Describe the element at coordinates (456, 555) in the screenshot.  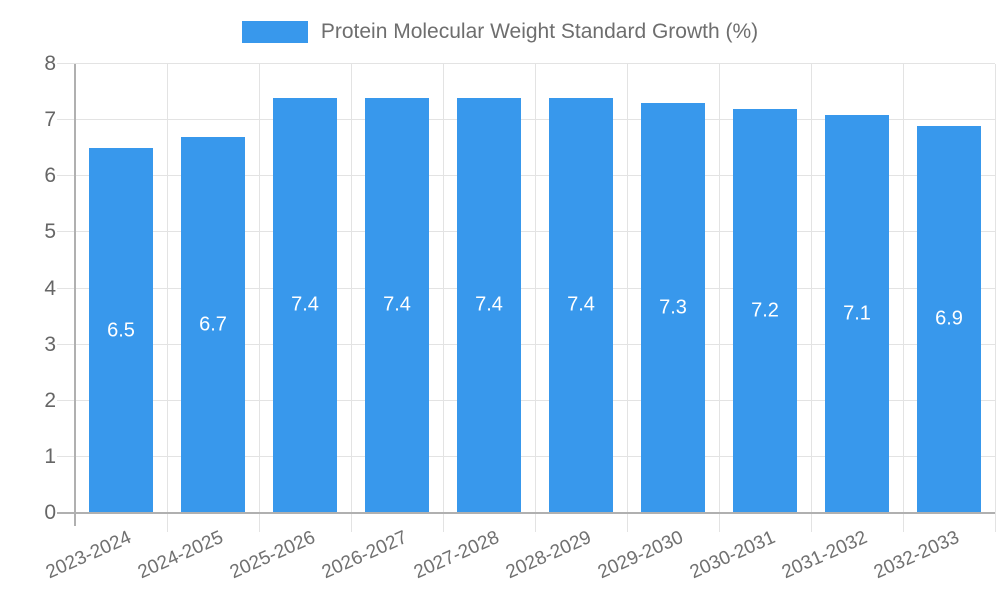
I see `x-tick-label: 2027-2028` at that location.